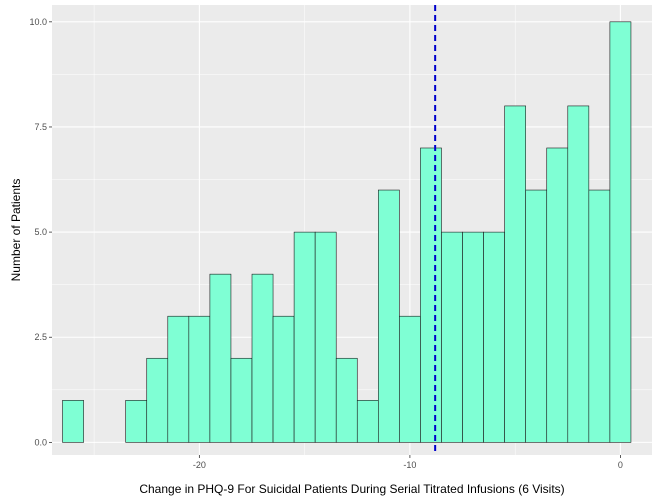  Describe the element at coordinates (16, 230) in the screenshot. I see `y-axis-title: Number of Patients` at that location.